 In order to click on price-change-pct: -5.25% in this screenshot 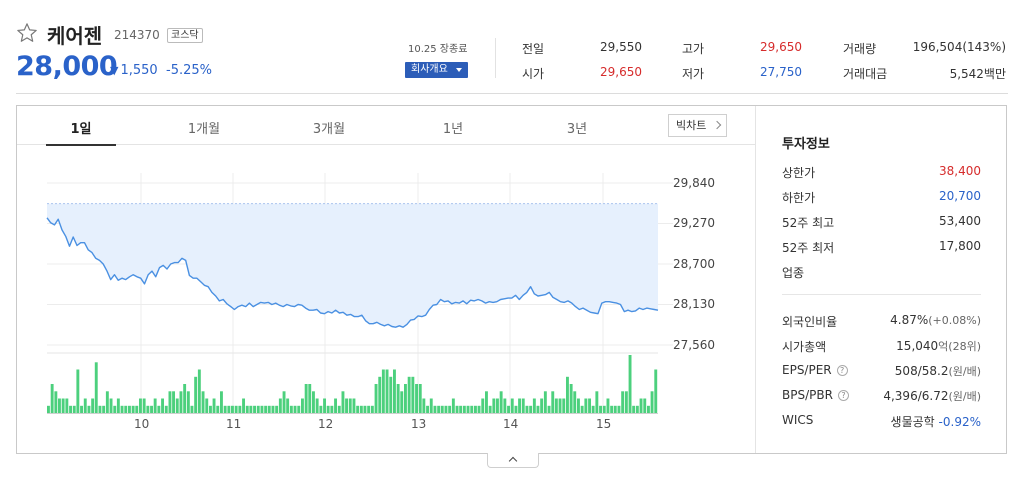, I will do `click(189, 70)`.